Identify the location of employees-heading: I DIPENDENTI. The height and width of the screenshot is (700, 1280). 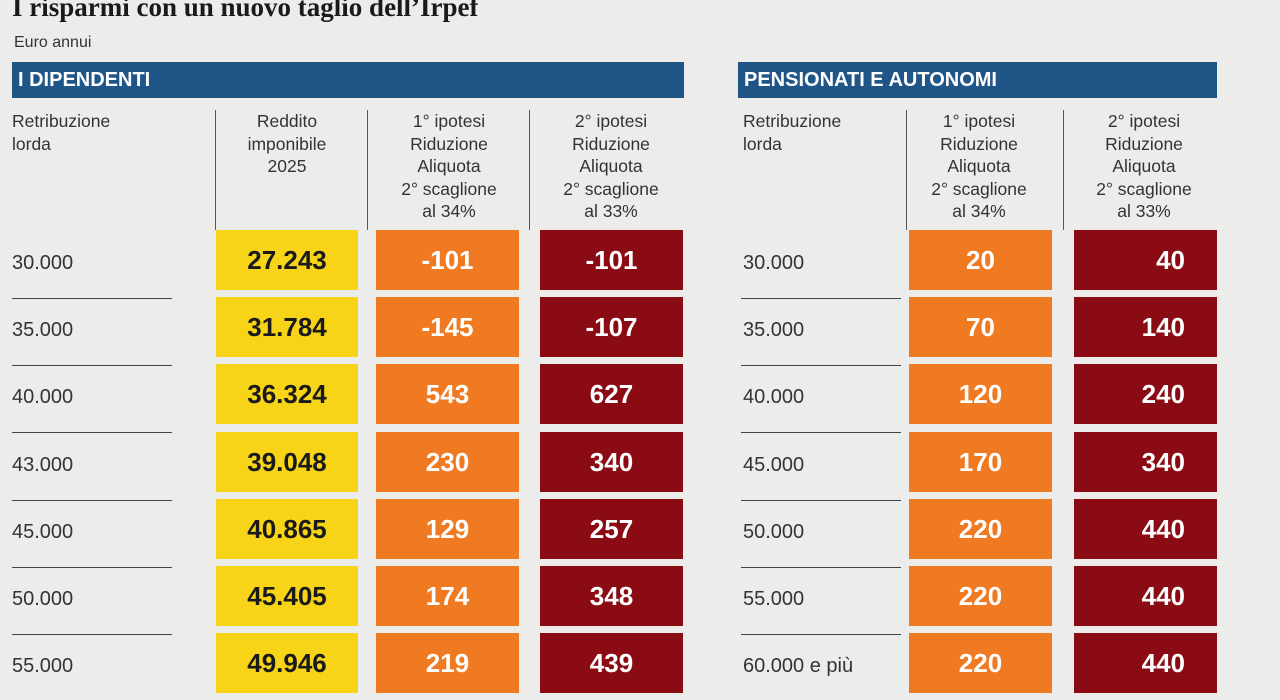
(348, 80).